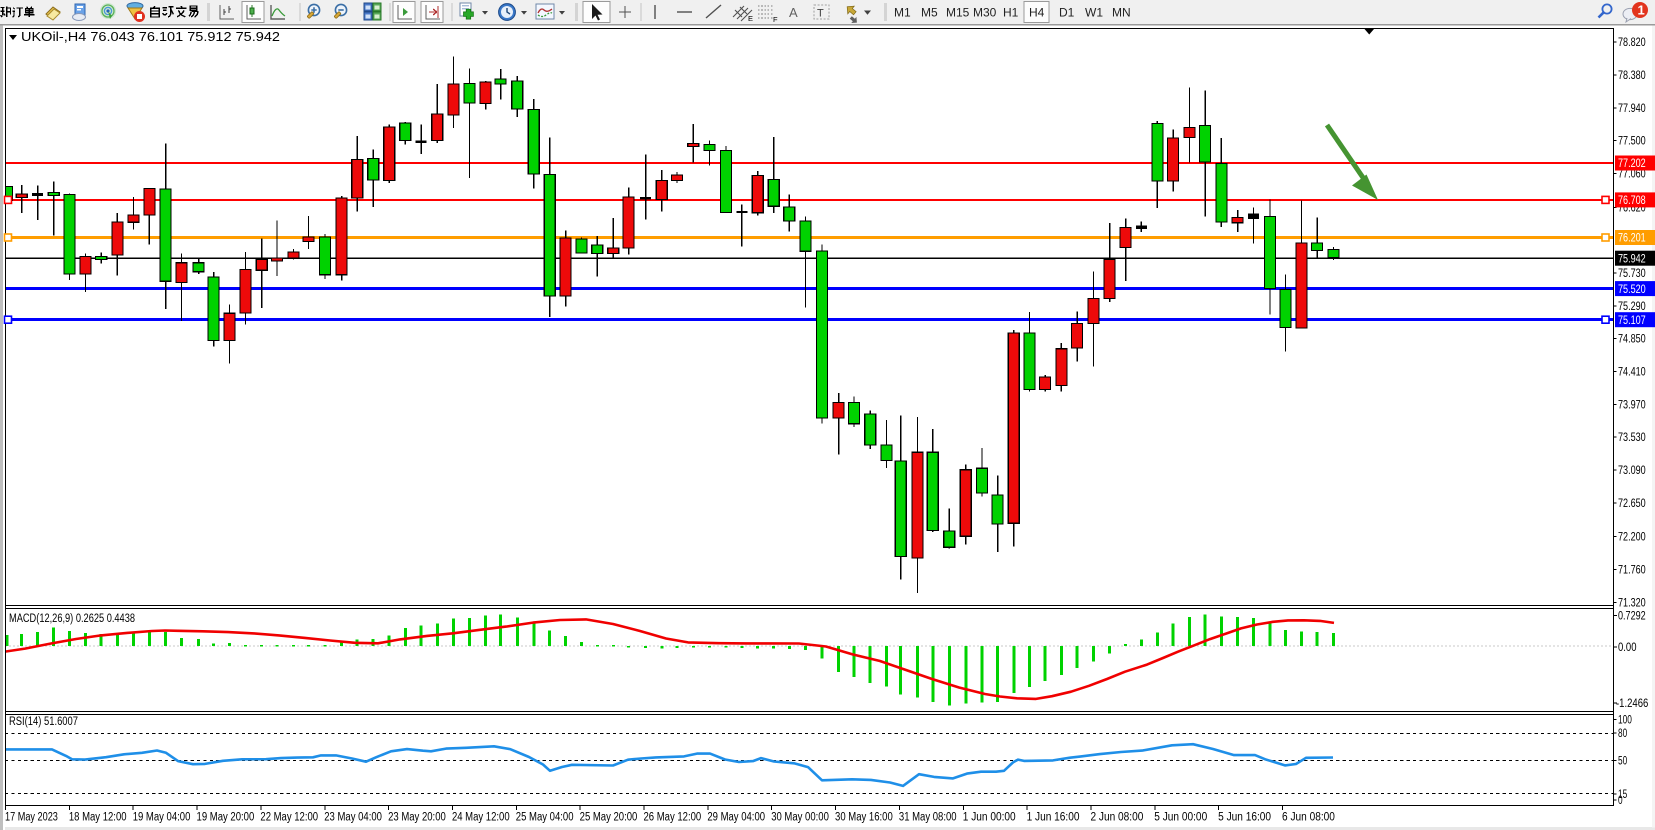 This screenshot has height=830, width=1655. Describe the element at coordinates (1622, 761) in the screenshot. I see `svg-text: 50` at that location.